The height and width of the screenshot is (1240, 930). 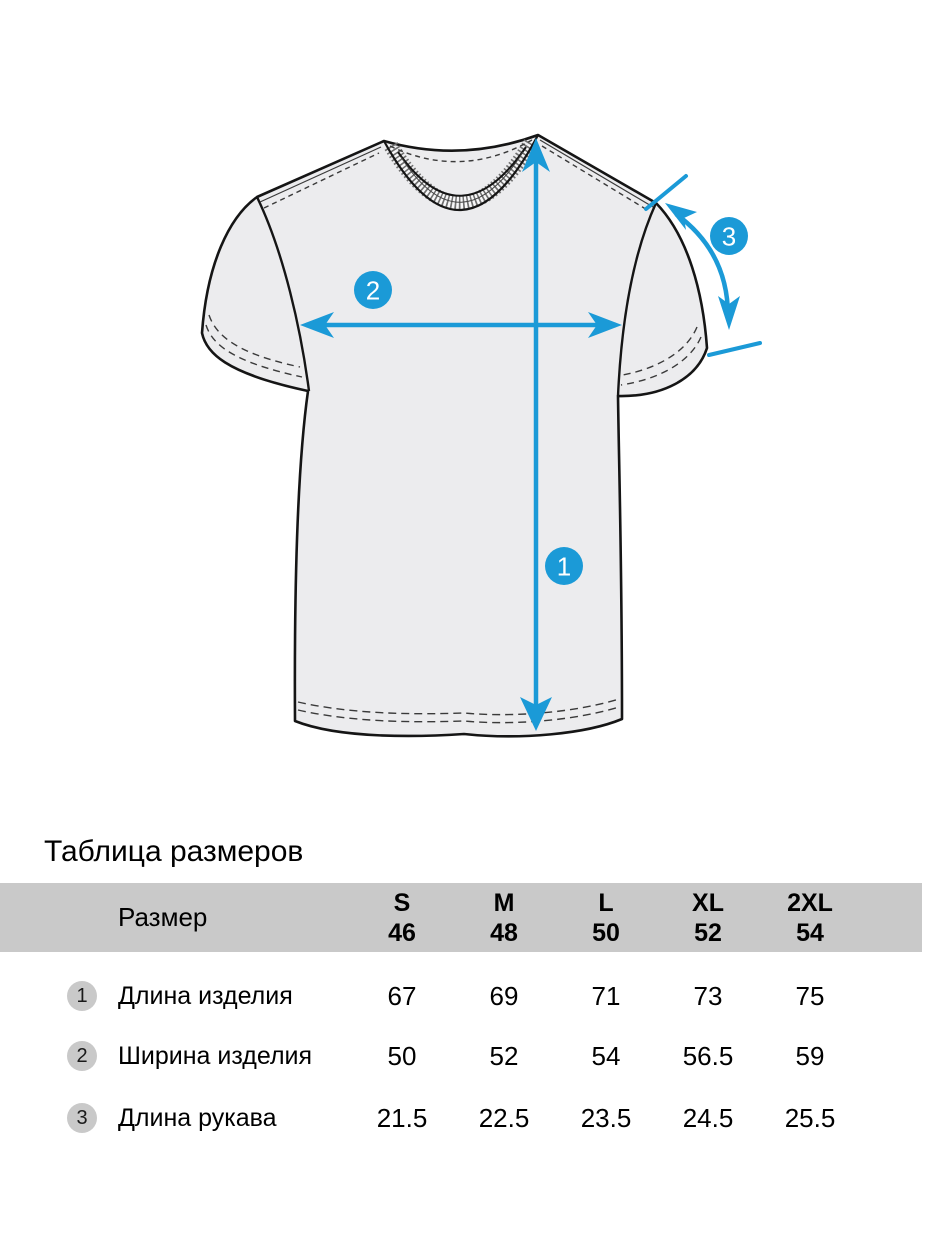 I want to click on cell-value: 69, so click(x=504, y=996).